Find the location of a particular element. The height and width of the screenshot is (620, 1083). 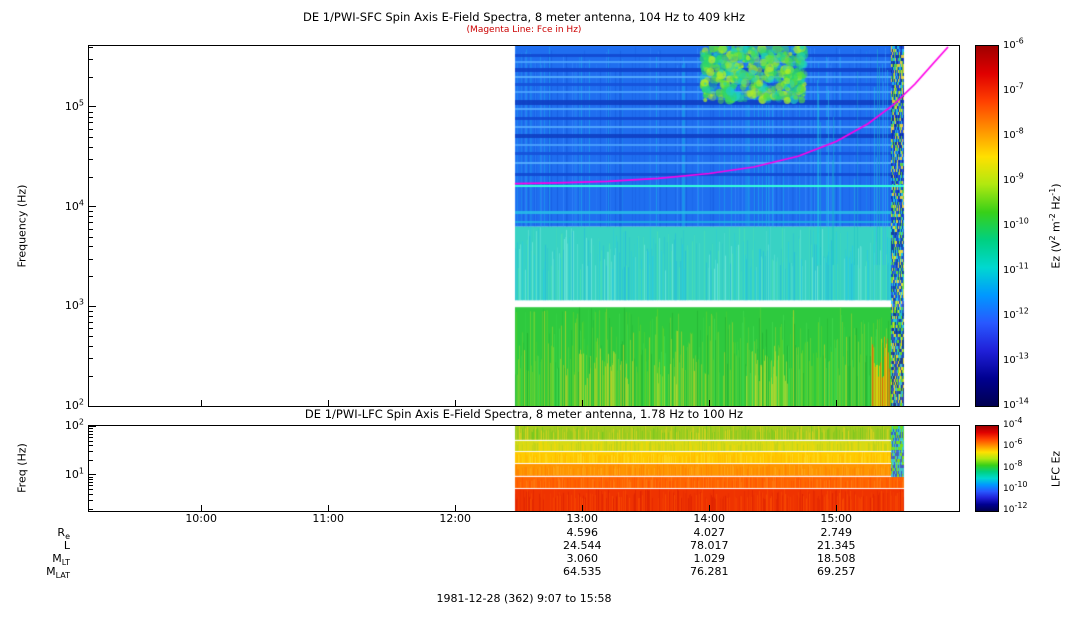

sfc-subtitle: (Magenta Line: Fce in Hz) is located at coordinates (524, 30).